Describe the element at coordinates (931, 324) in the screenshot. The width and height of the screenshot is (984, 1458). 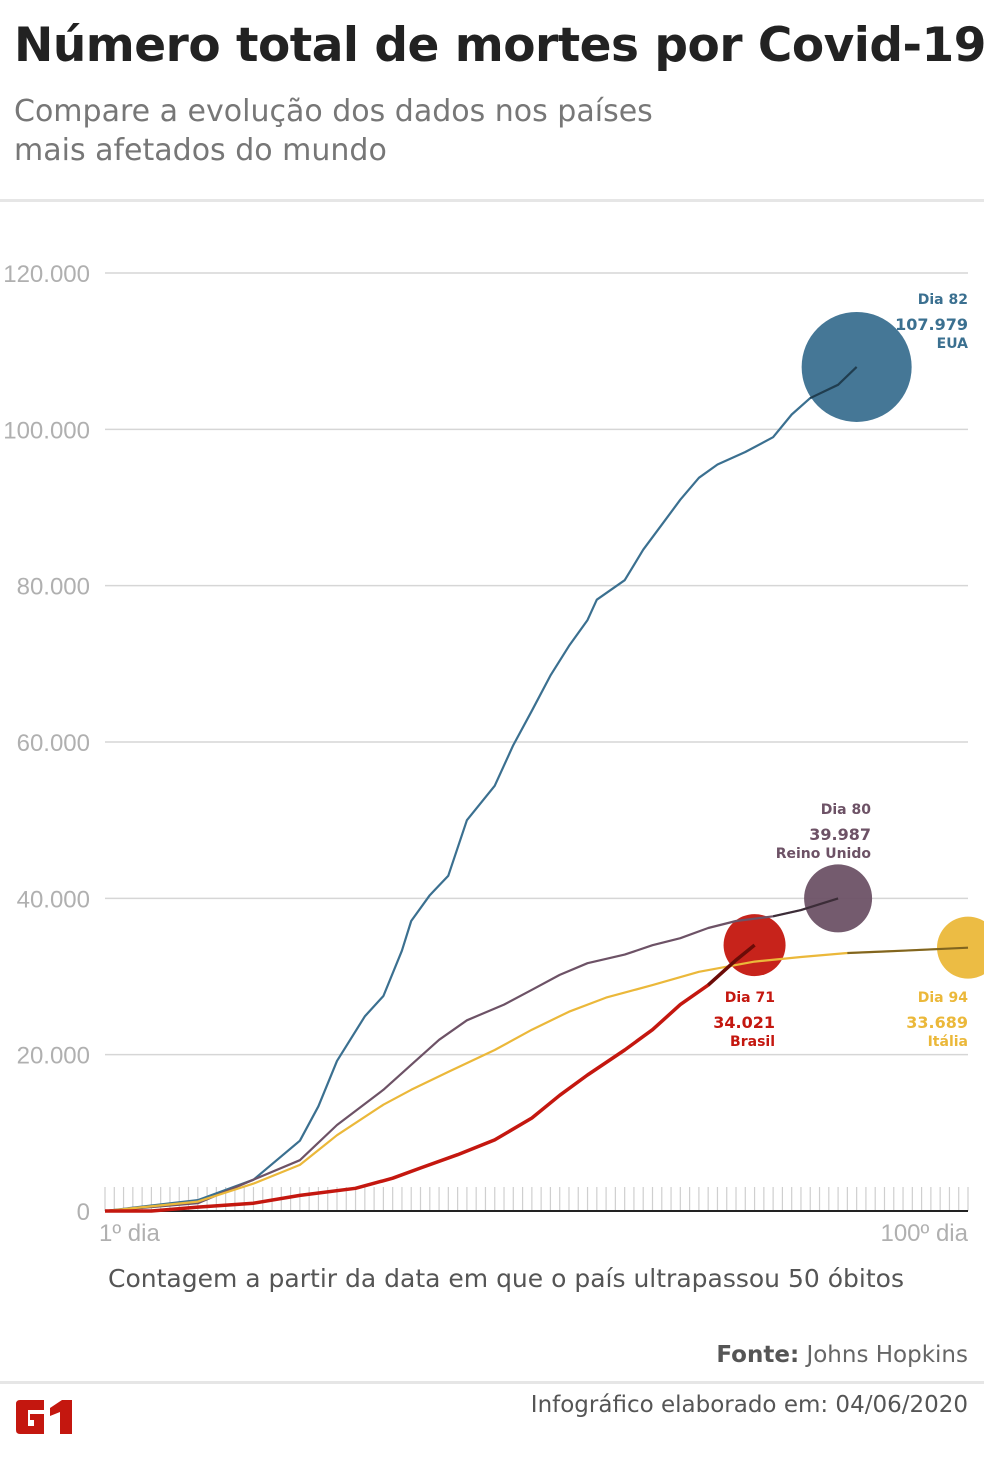
I see `end-value-label: 107.979` at that location.